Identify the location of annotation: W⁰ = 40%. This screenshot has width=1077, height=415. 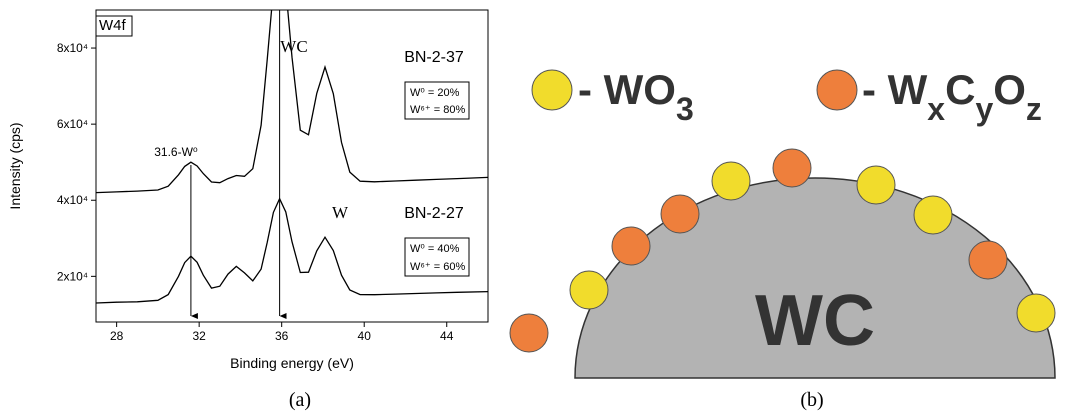
(435, 249).